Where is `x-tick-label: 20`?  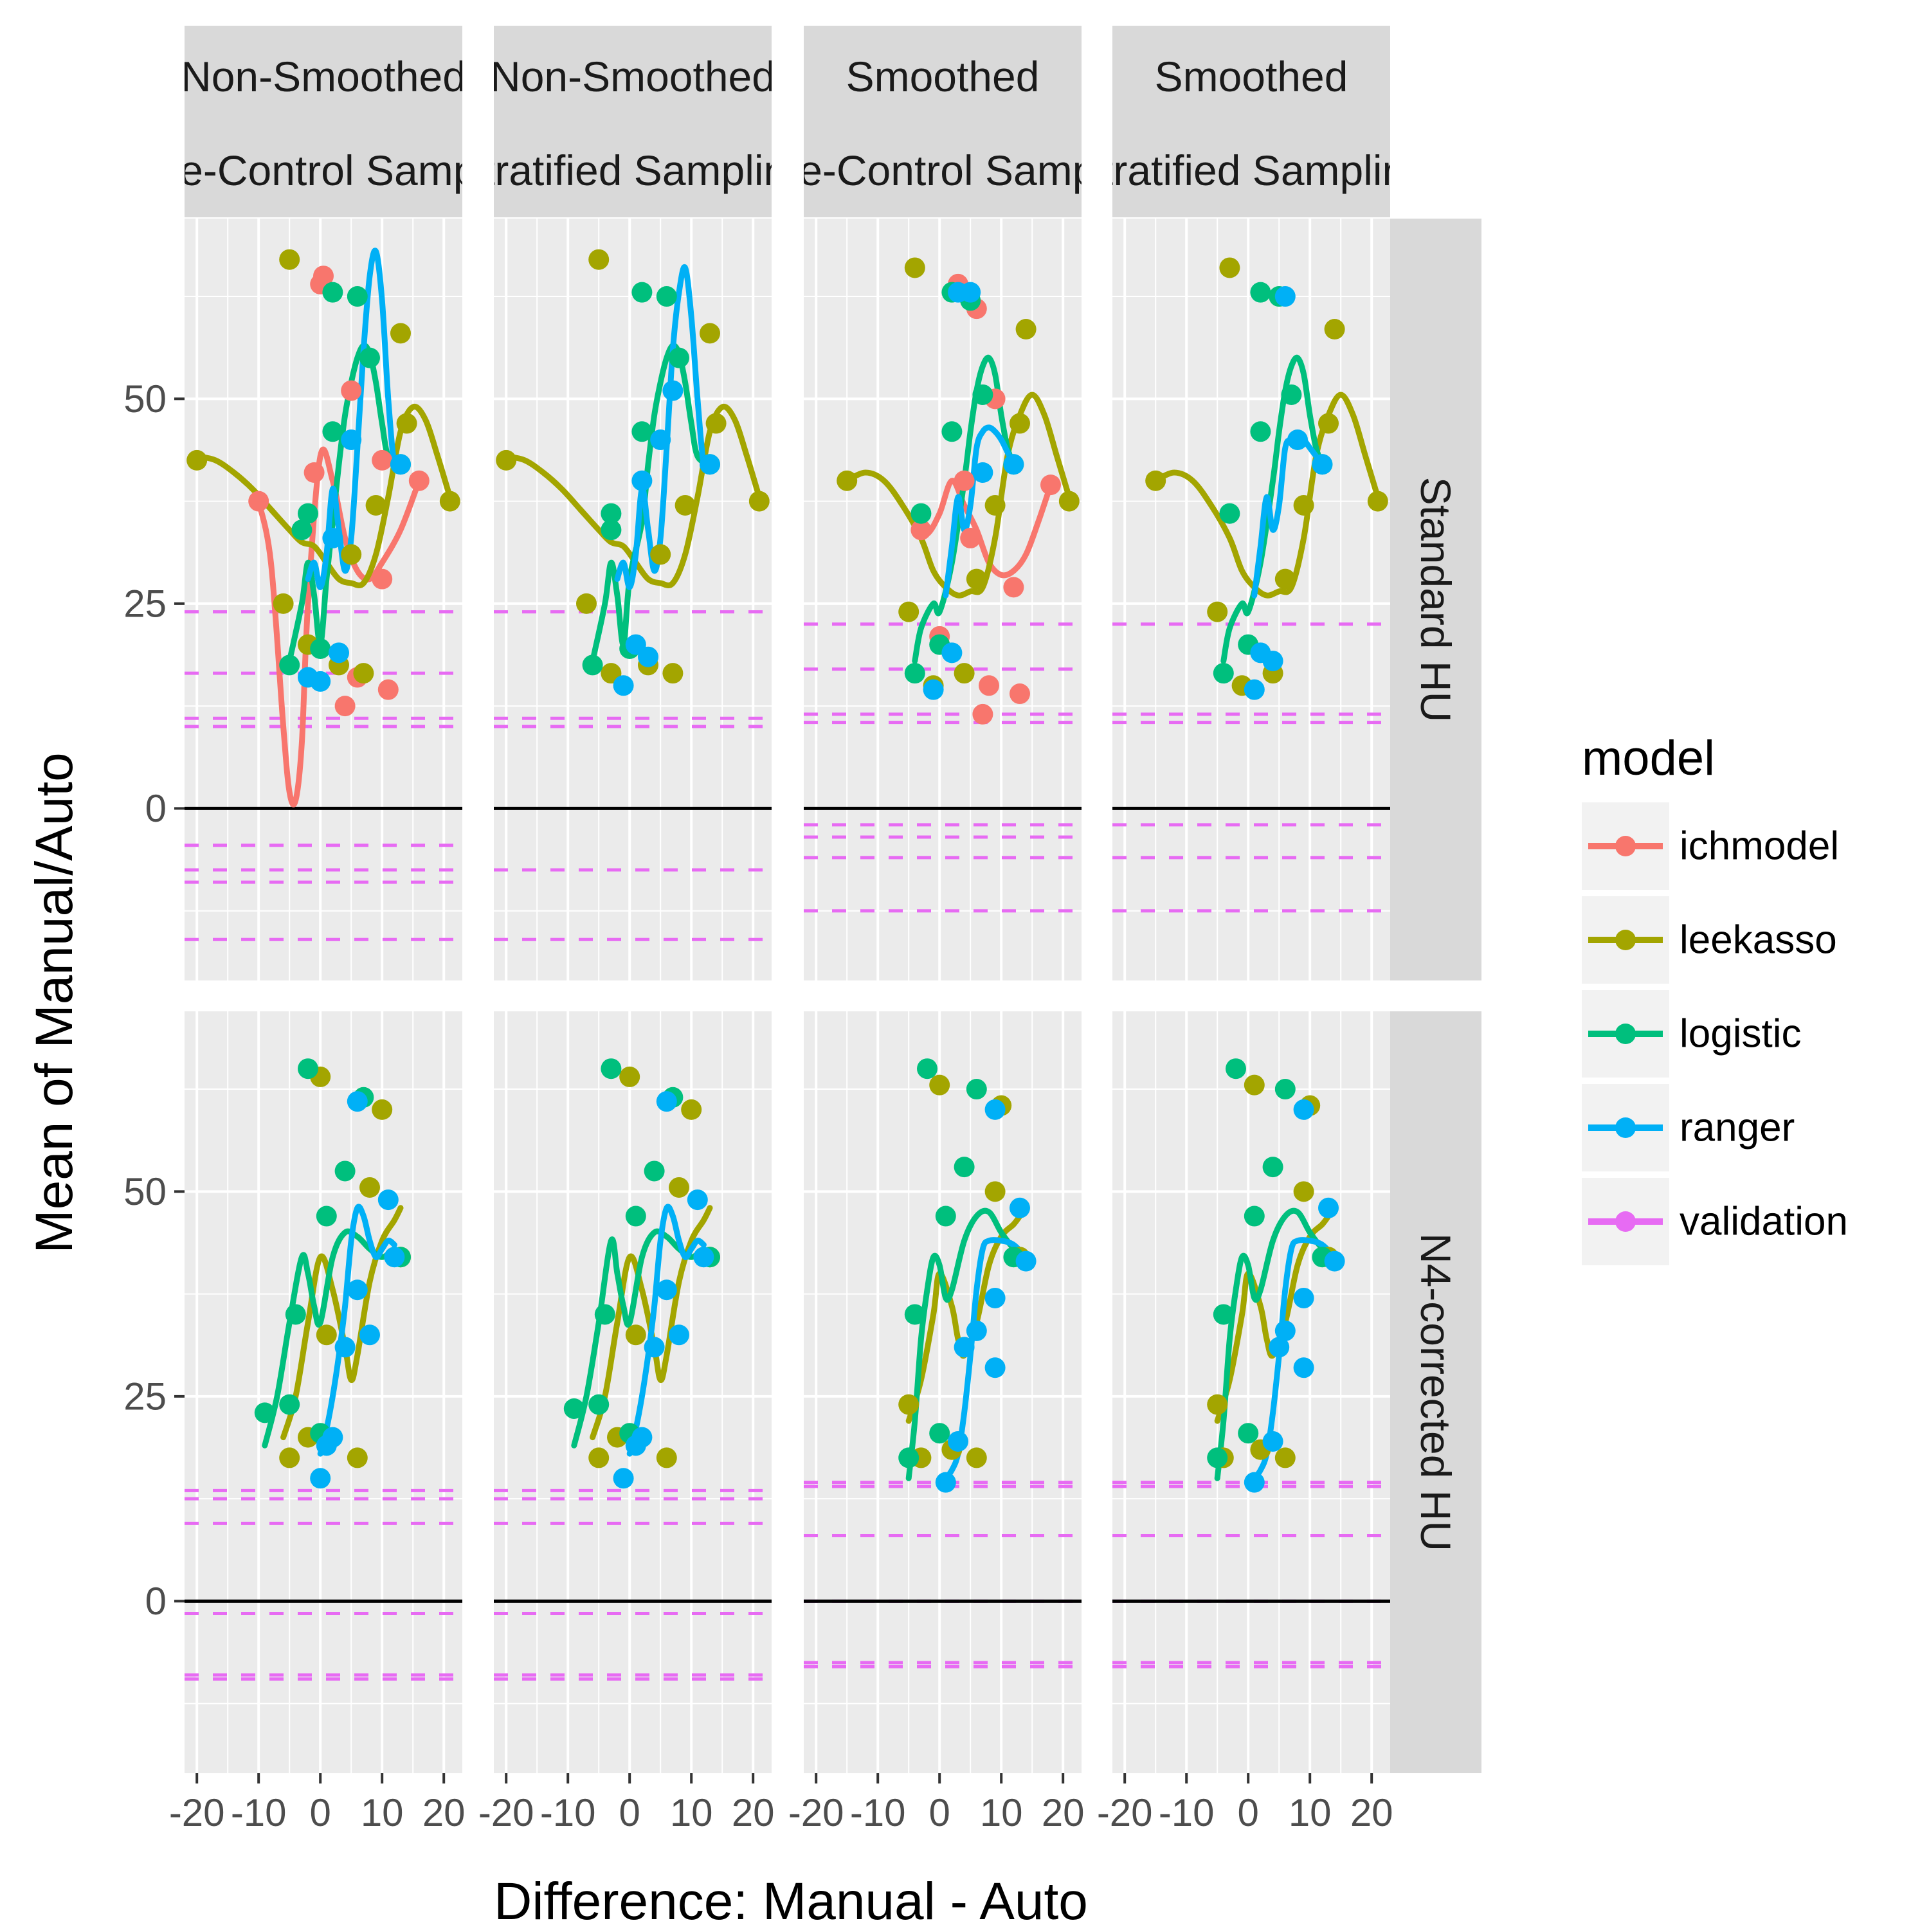 x-tick-label: 20 is located at coordinates (1371, 1812).